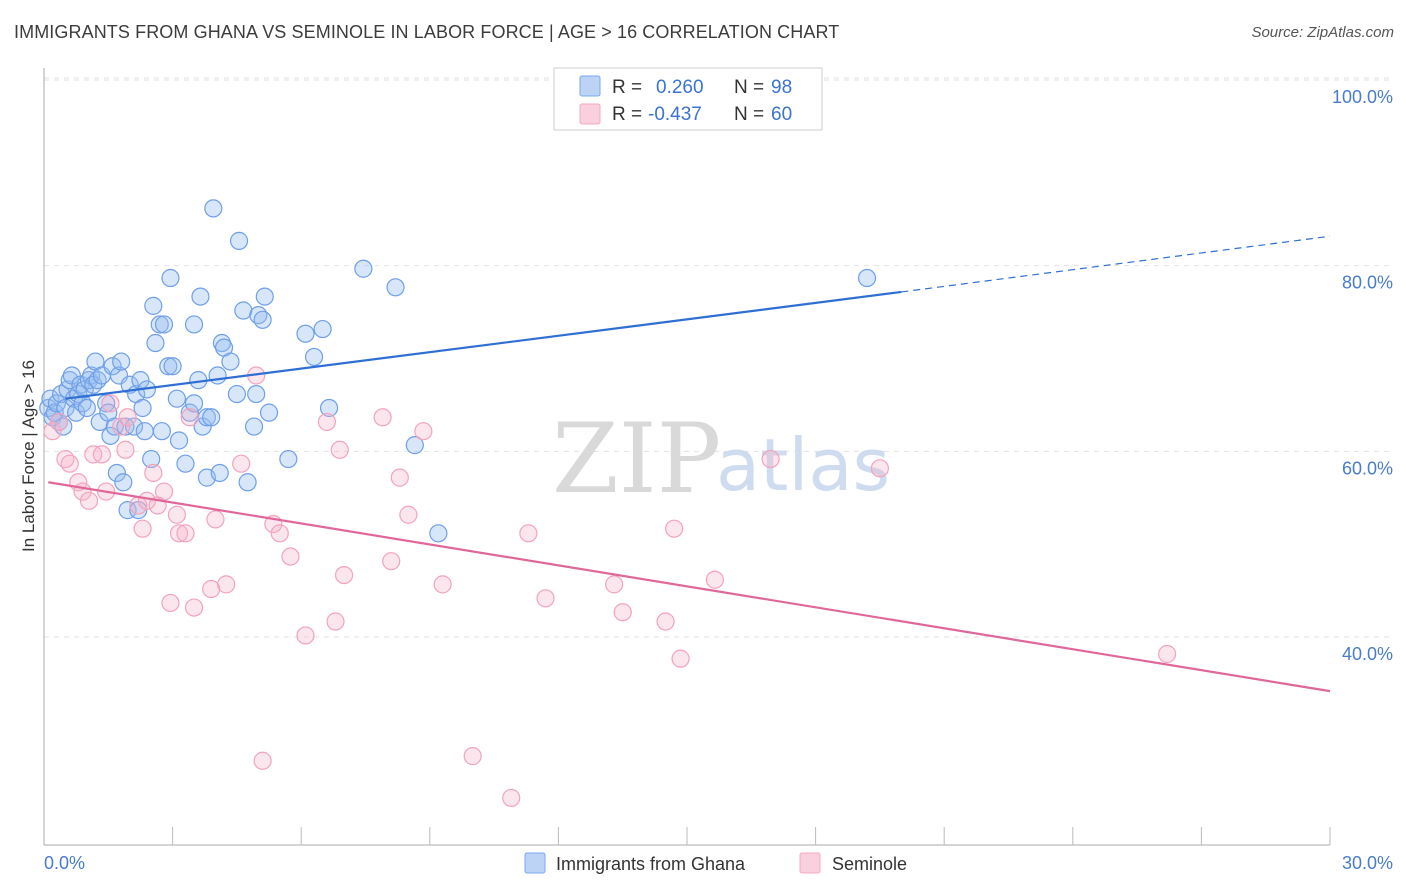 The height and width of the screenshot is (892, 1406). I want to click on stats-r-label-ghana: R =, so click(627, 87).